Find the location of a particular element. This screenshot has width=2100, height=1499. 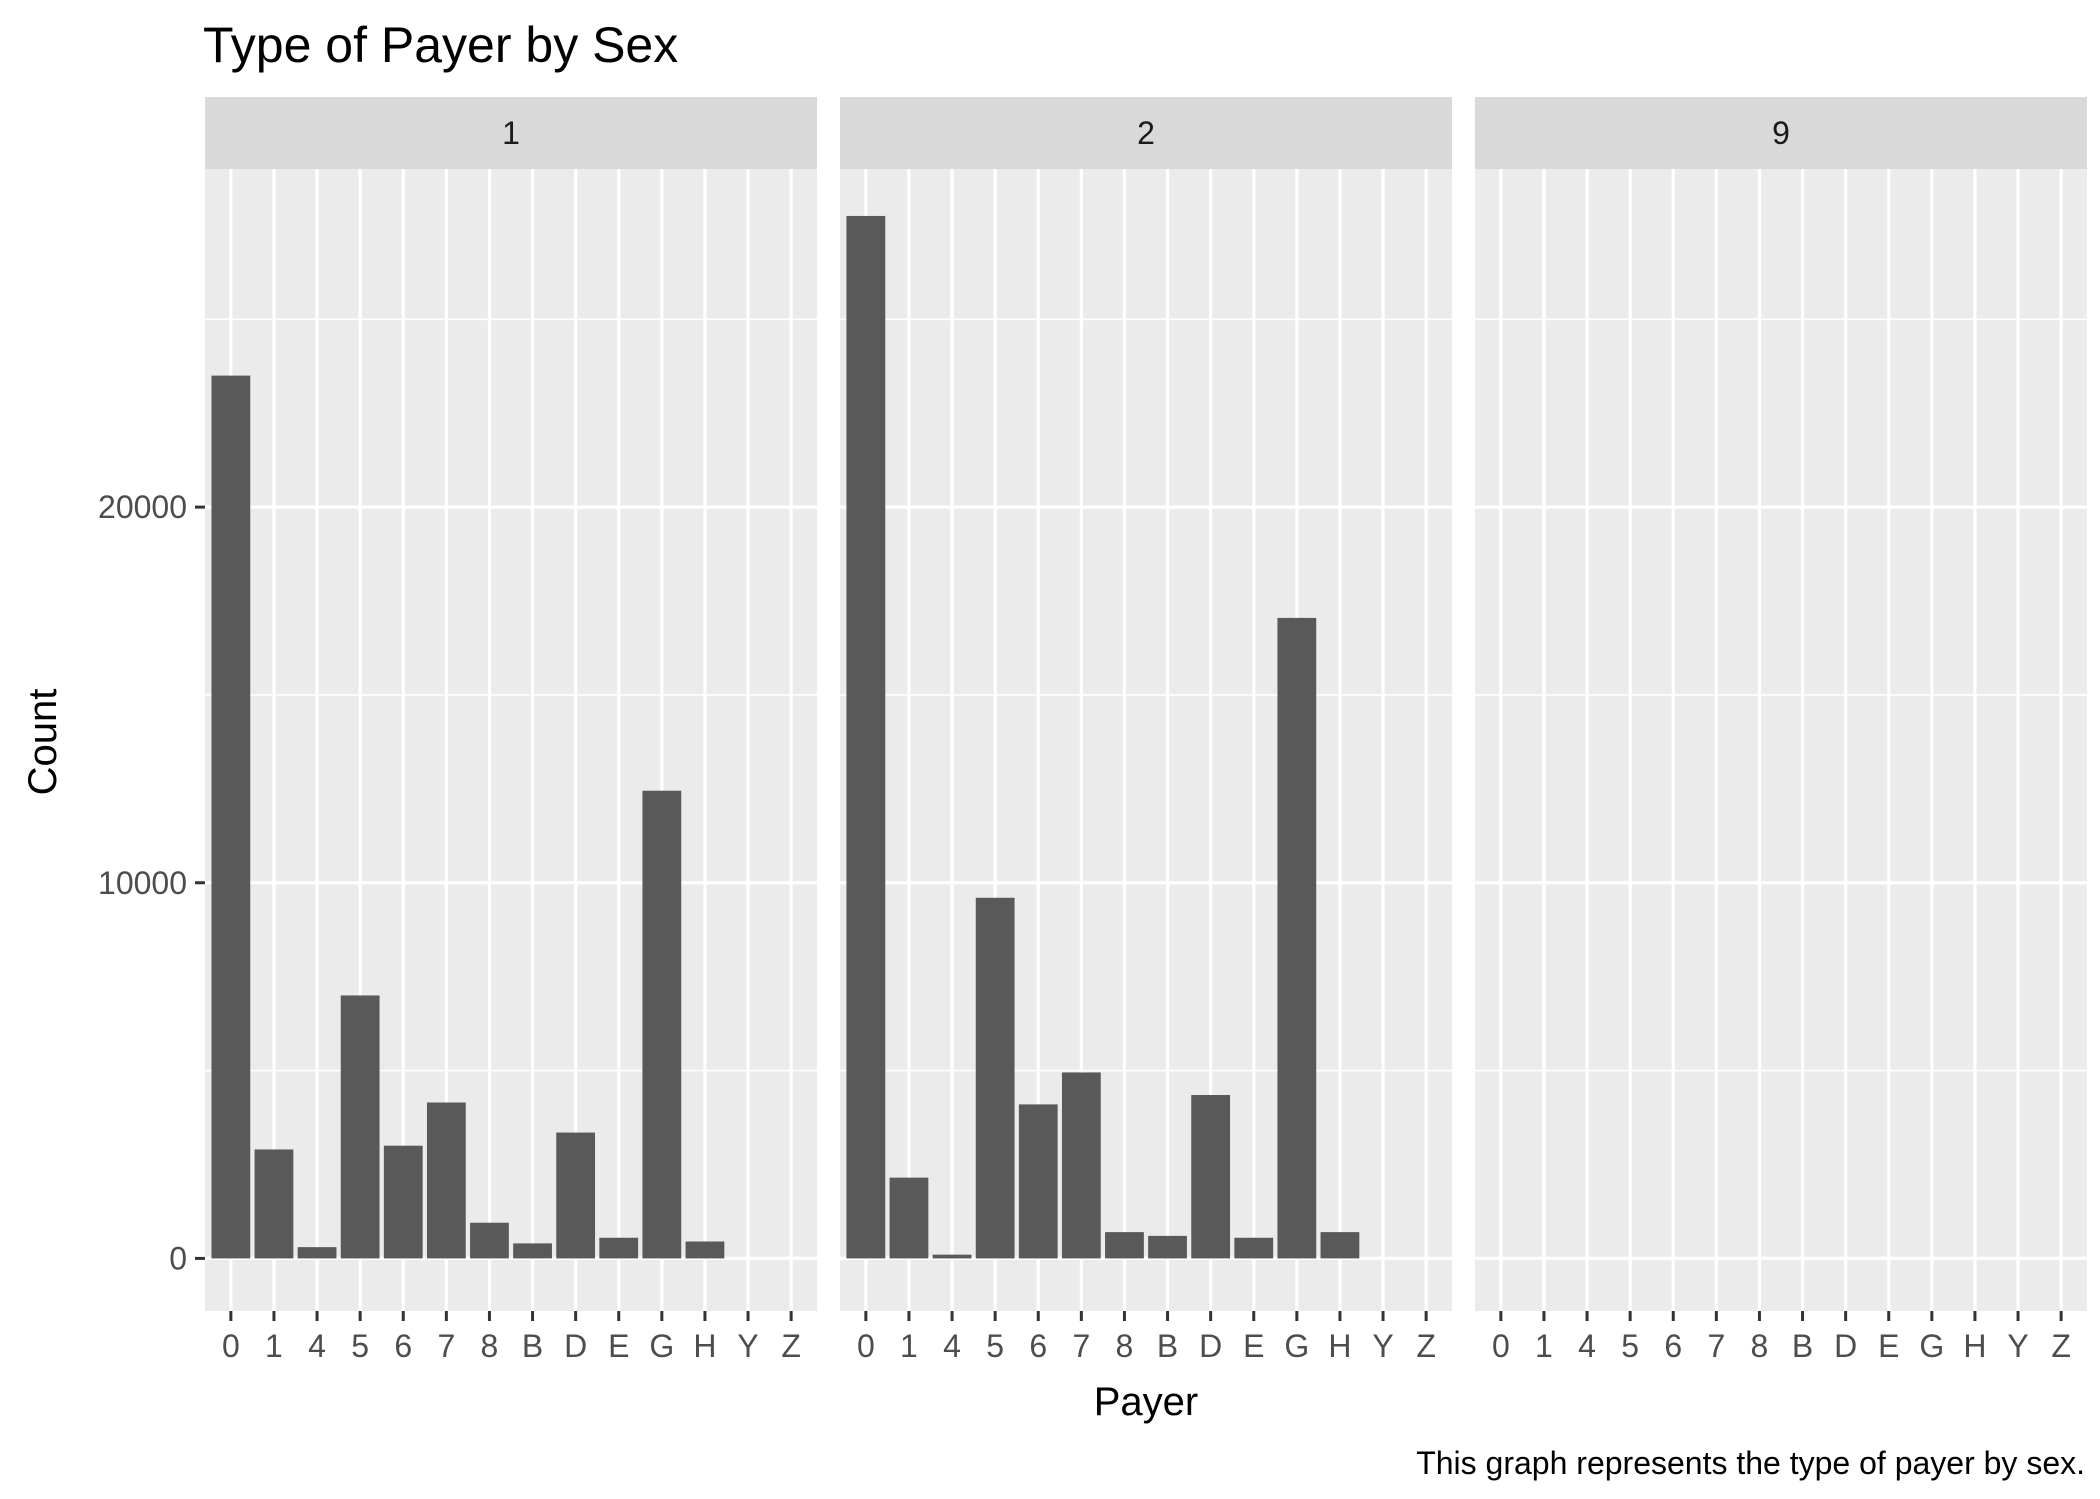

bar-2-G is located at coordinates (1297, 938).